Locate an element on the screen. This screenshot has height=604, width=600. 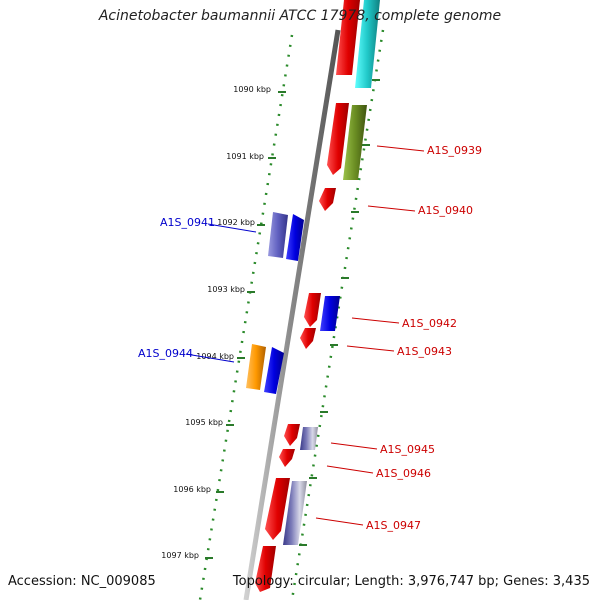
axis-tick-label: 1097 kbp is located at coordinates (180, 555).